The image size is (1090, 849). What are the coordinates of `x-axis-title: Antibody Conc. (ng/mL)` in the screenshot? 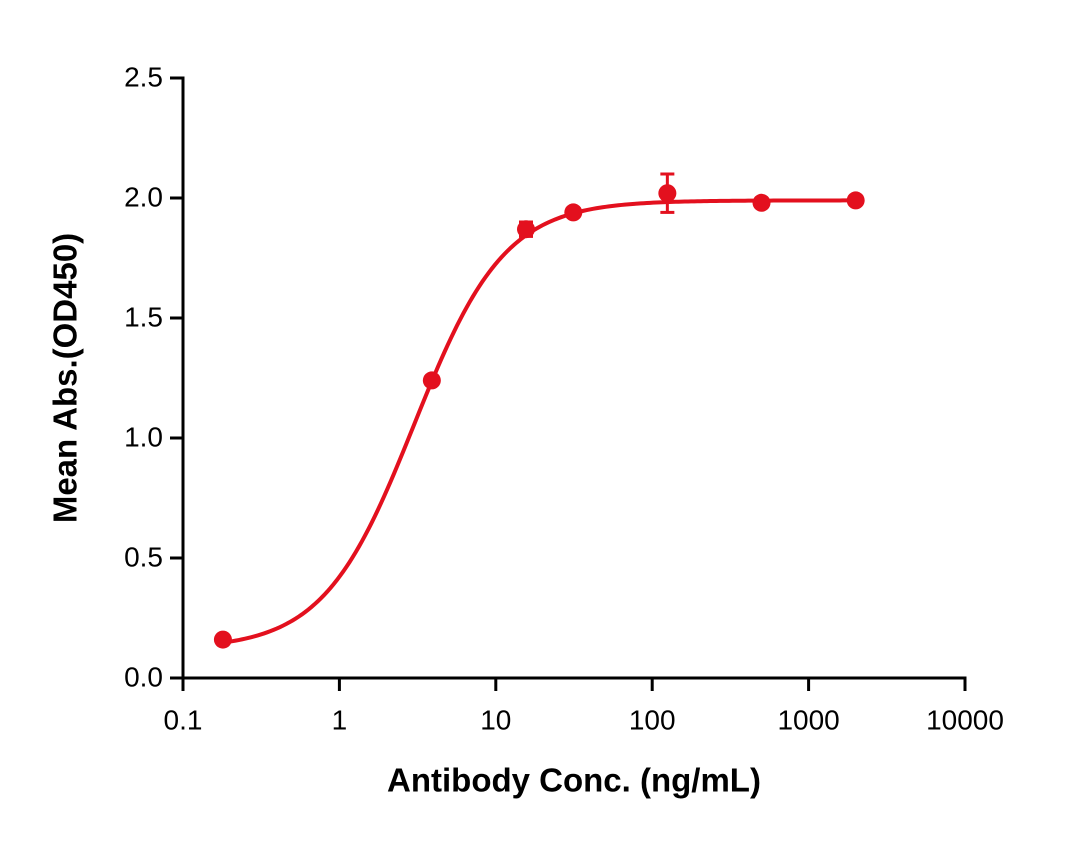 It's located at (574, 780).